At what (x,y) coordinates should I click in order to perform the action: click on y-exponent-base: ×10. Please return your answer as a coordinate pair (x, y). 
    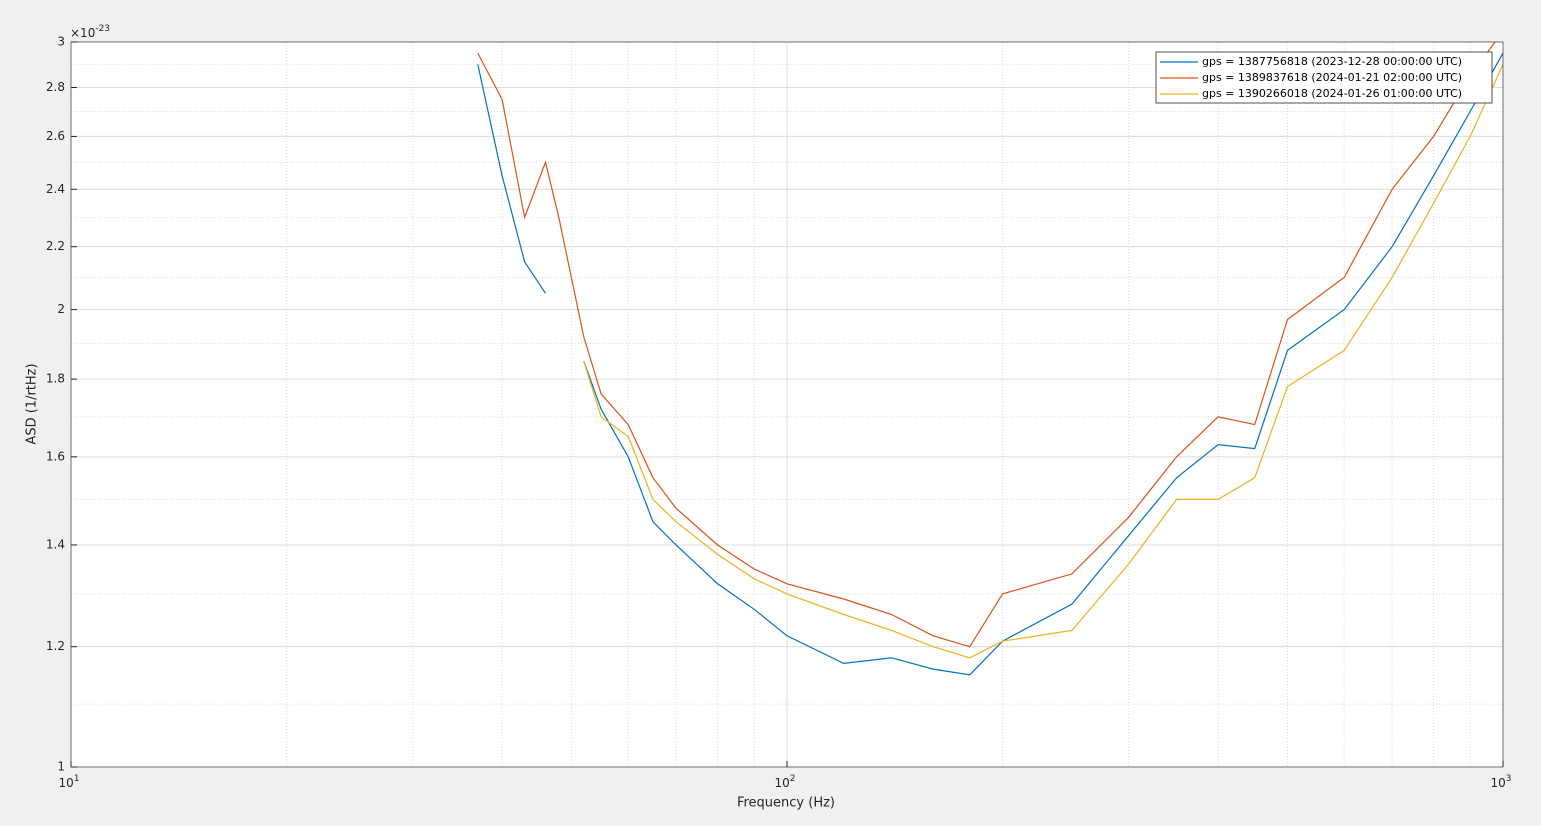
    Looking at the image, I should click on (82, 33).